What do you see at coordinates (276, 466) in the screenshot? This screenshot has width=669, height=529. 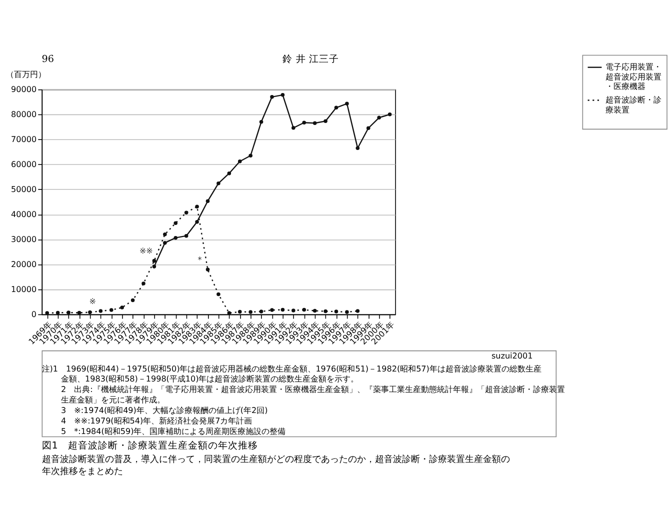 I see `text: 超音波診断装置の普及，導入に伴って，同装置の生産額がどの程度であったのか，超音波診断・診療装置生産金額の年次推移をまとめた` at bounding box center [276, 466].